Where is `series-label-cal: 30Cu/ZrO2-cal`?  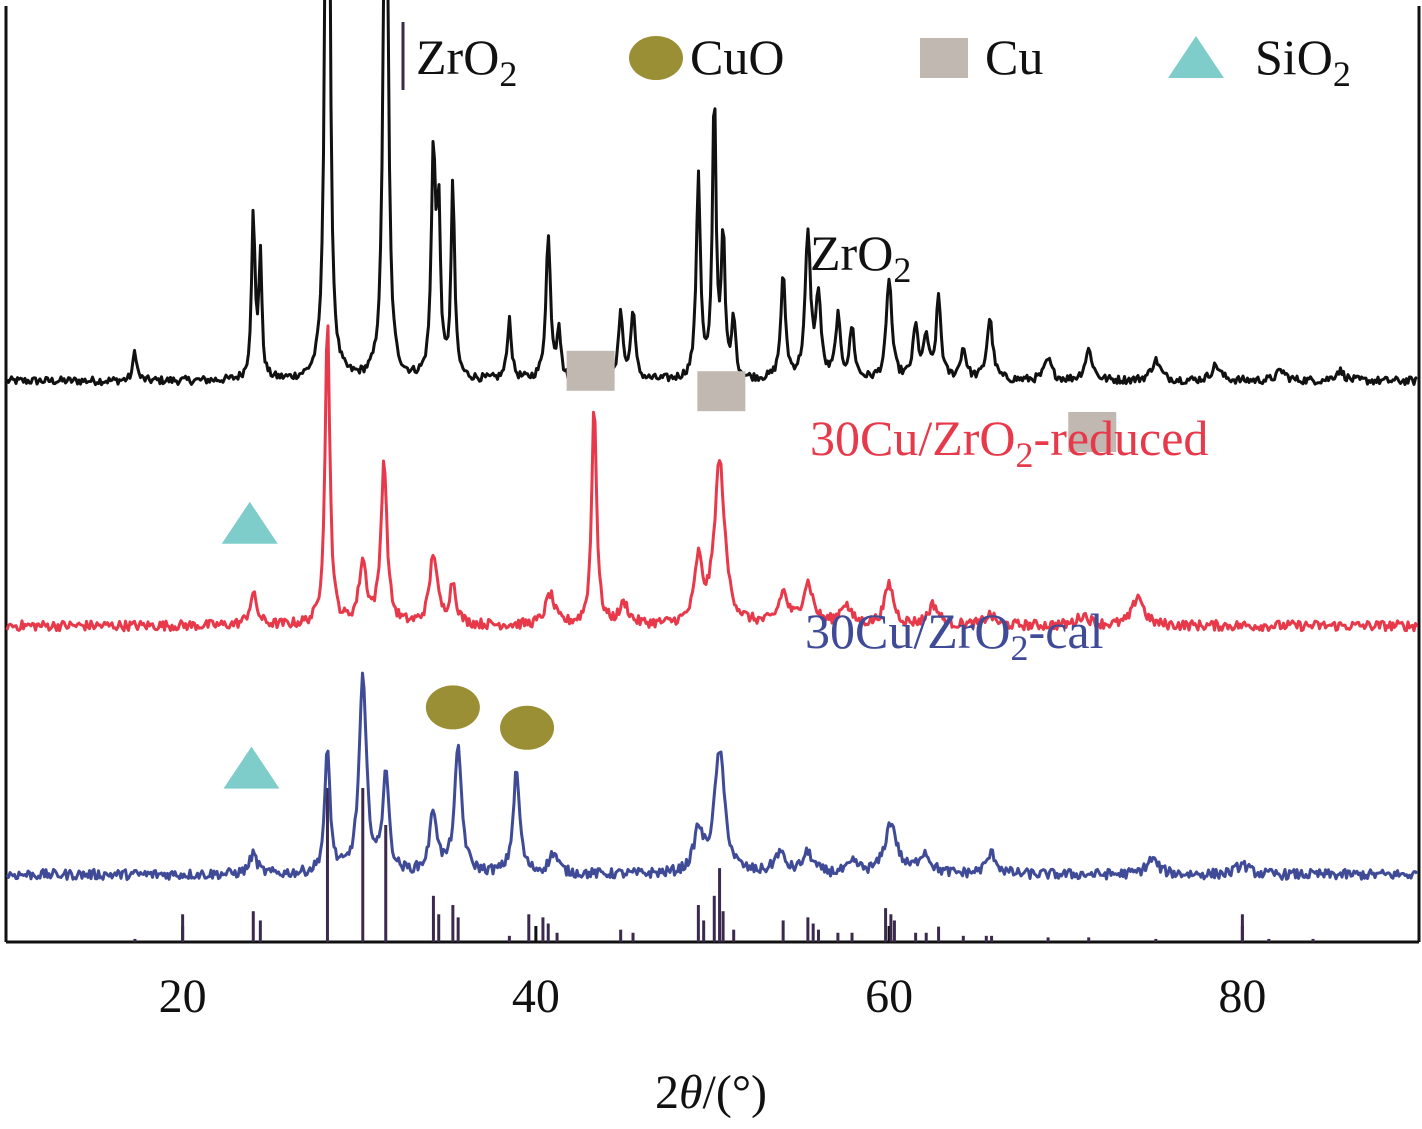 series-label-cal: 30Cu/ZrO2-cal is located at coordinates (954, 635).